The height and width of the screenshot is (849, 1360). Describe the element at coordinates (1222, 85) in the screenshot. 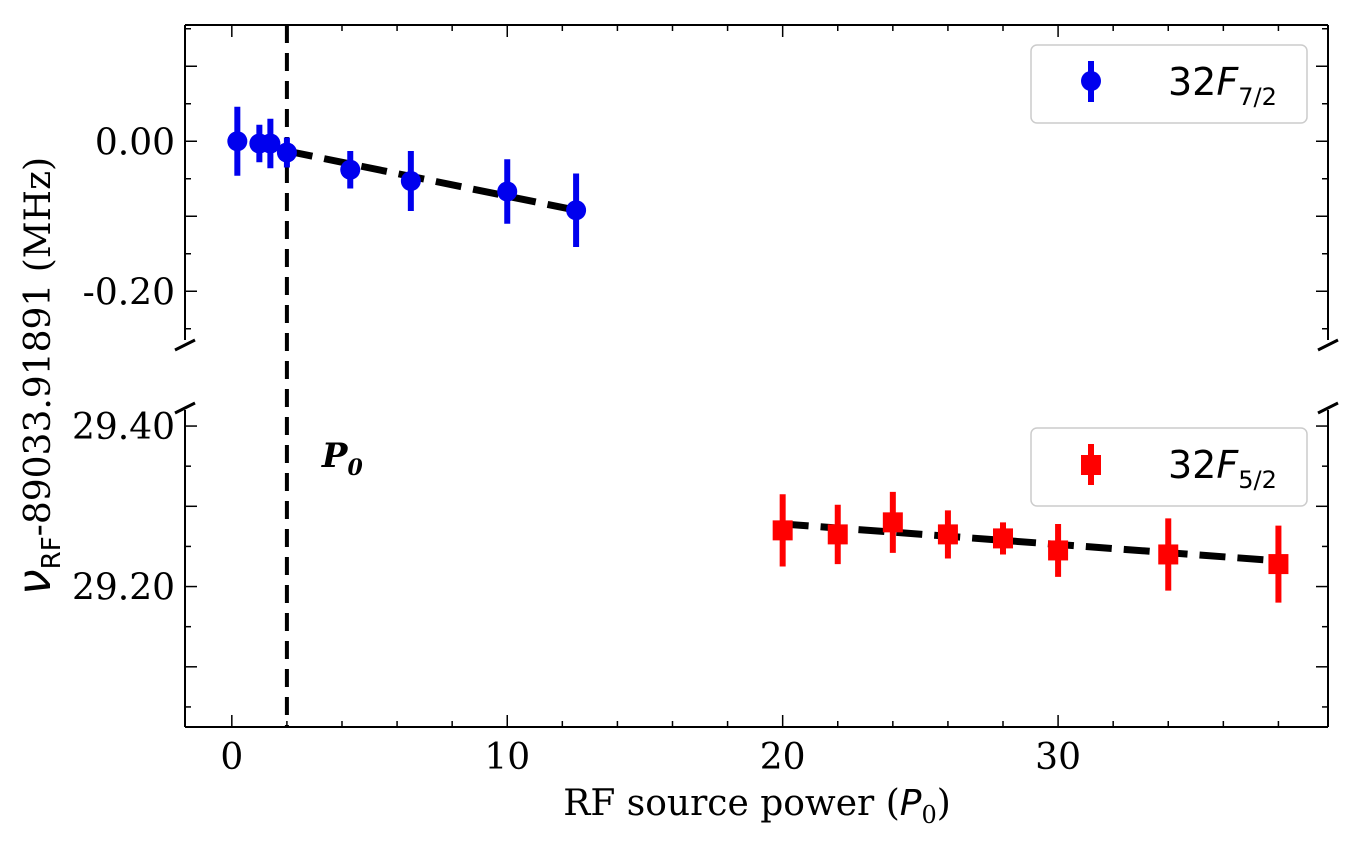

I see `legend-label-f72: 32F7/2` at that location.